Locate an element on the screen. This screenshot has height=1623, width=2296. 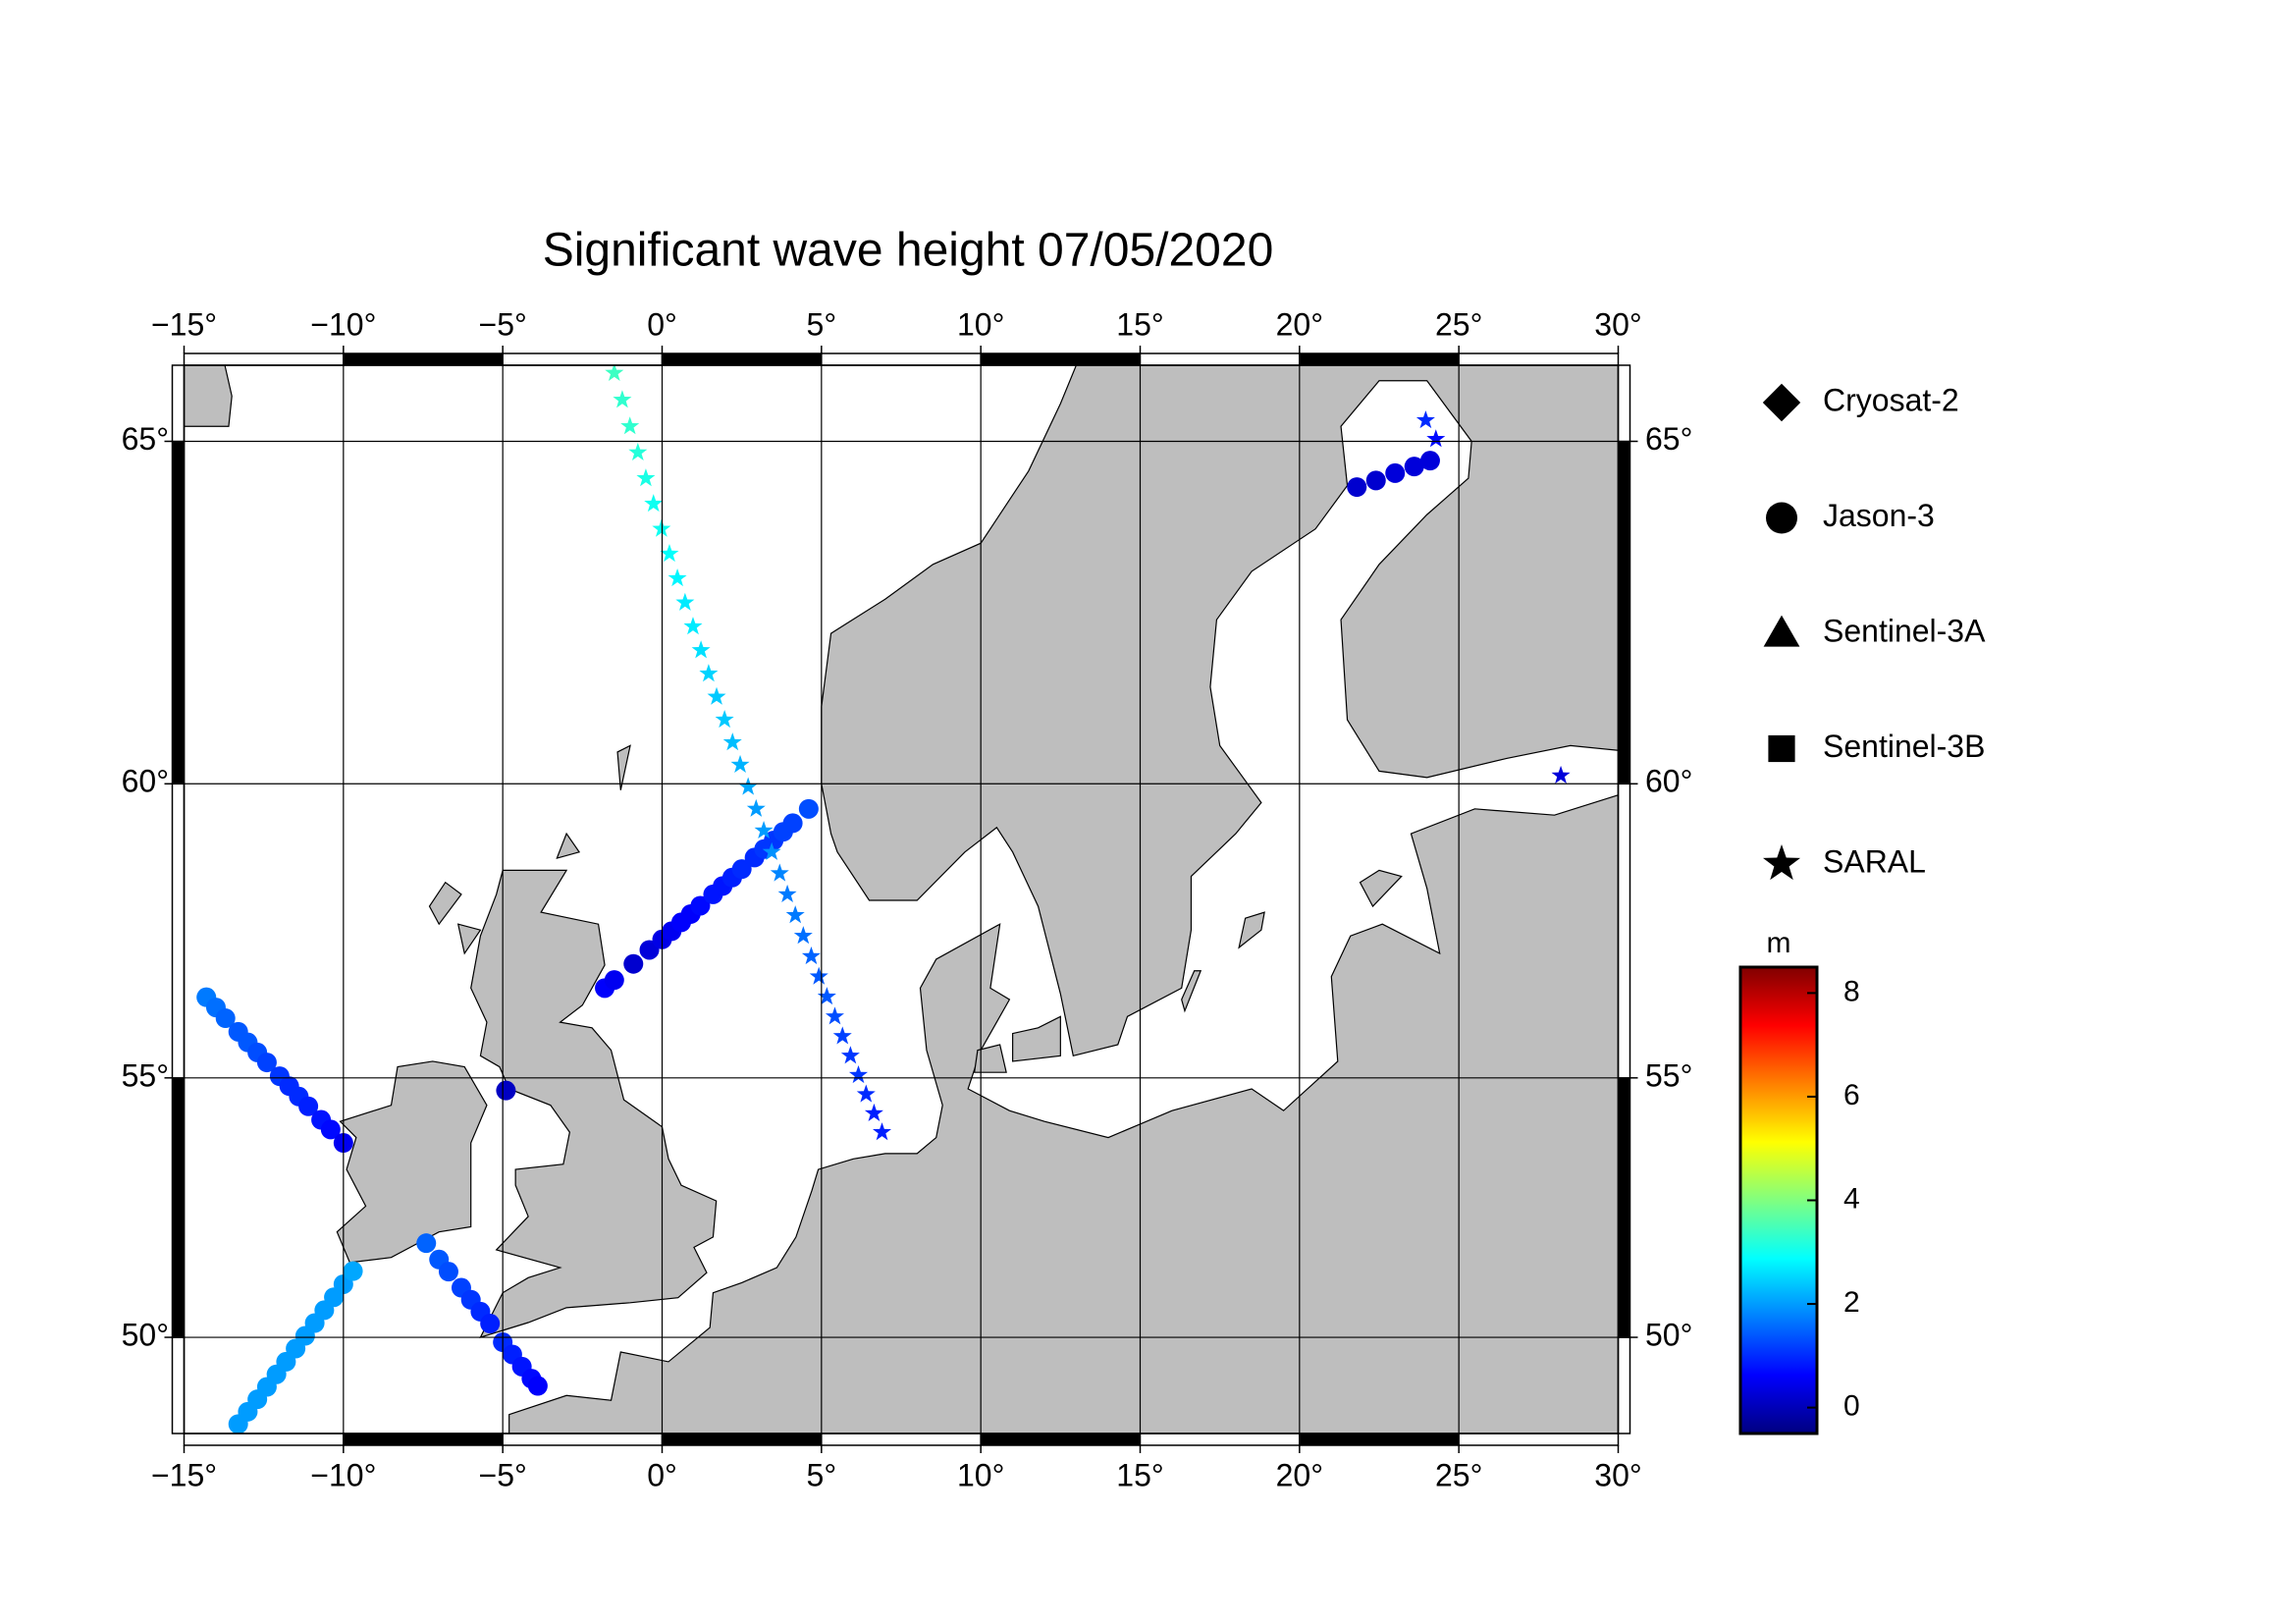
x-tick-label: 20° is located at coordinates (1300, 324).